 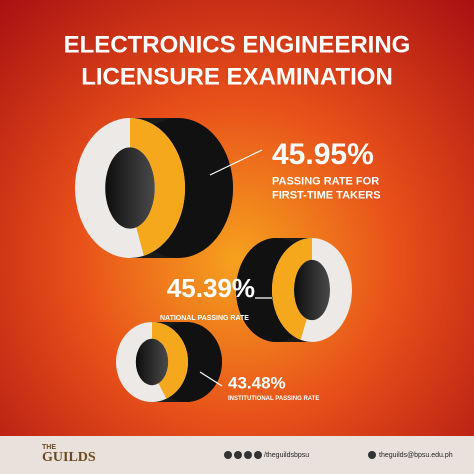 I want to click on brand: GUILDS, so click(x=69, y=457).